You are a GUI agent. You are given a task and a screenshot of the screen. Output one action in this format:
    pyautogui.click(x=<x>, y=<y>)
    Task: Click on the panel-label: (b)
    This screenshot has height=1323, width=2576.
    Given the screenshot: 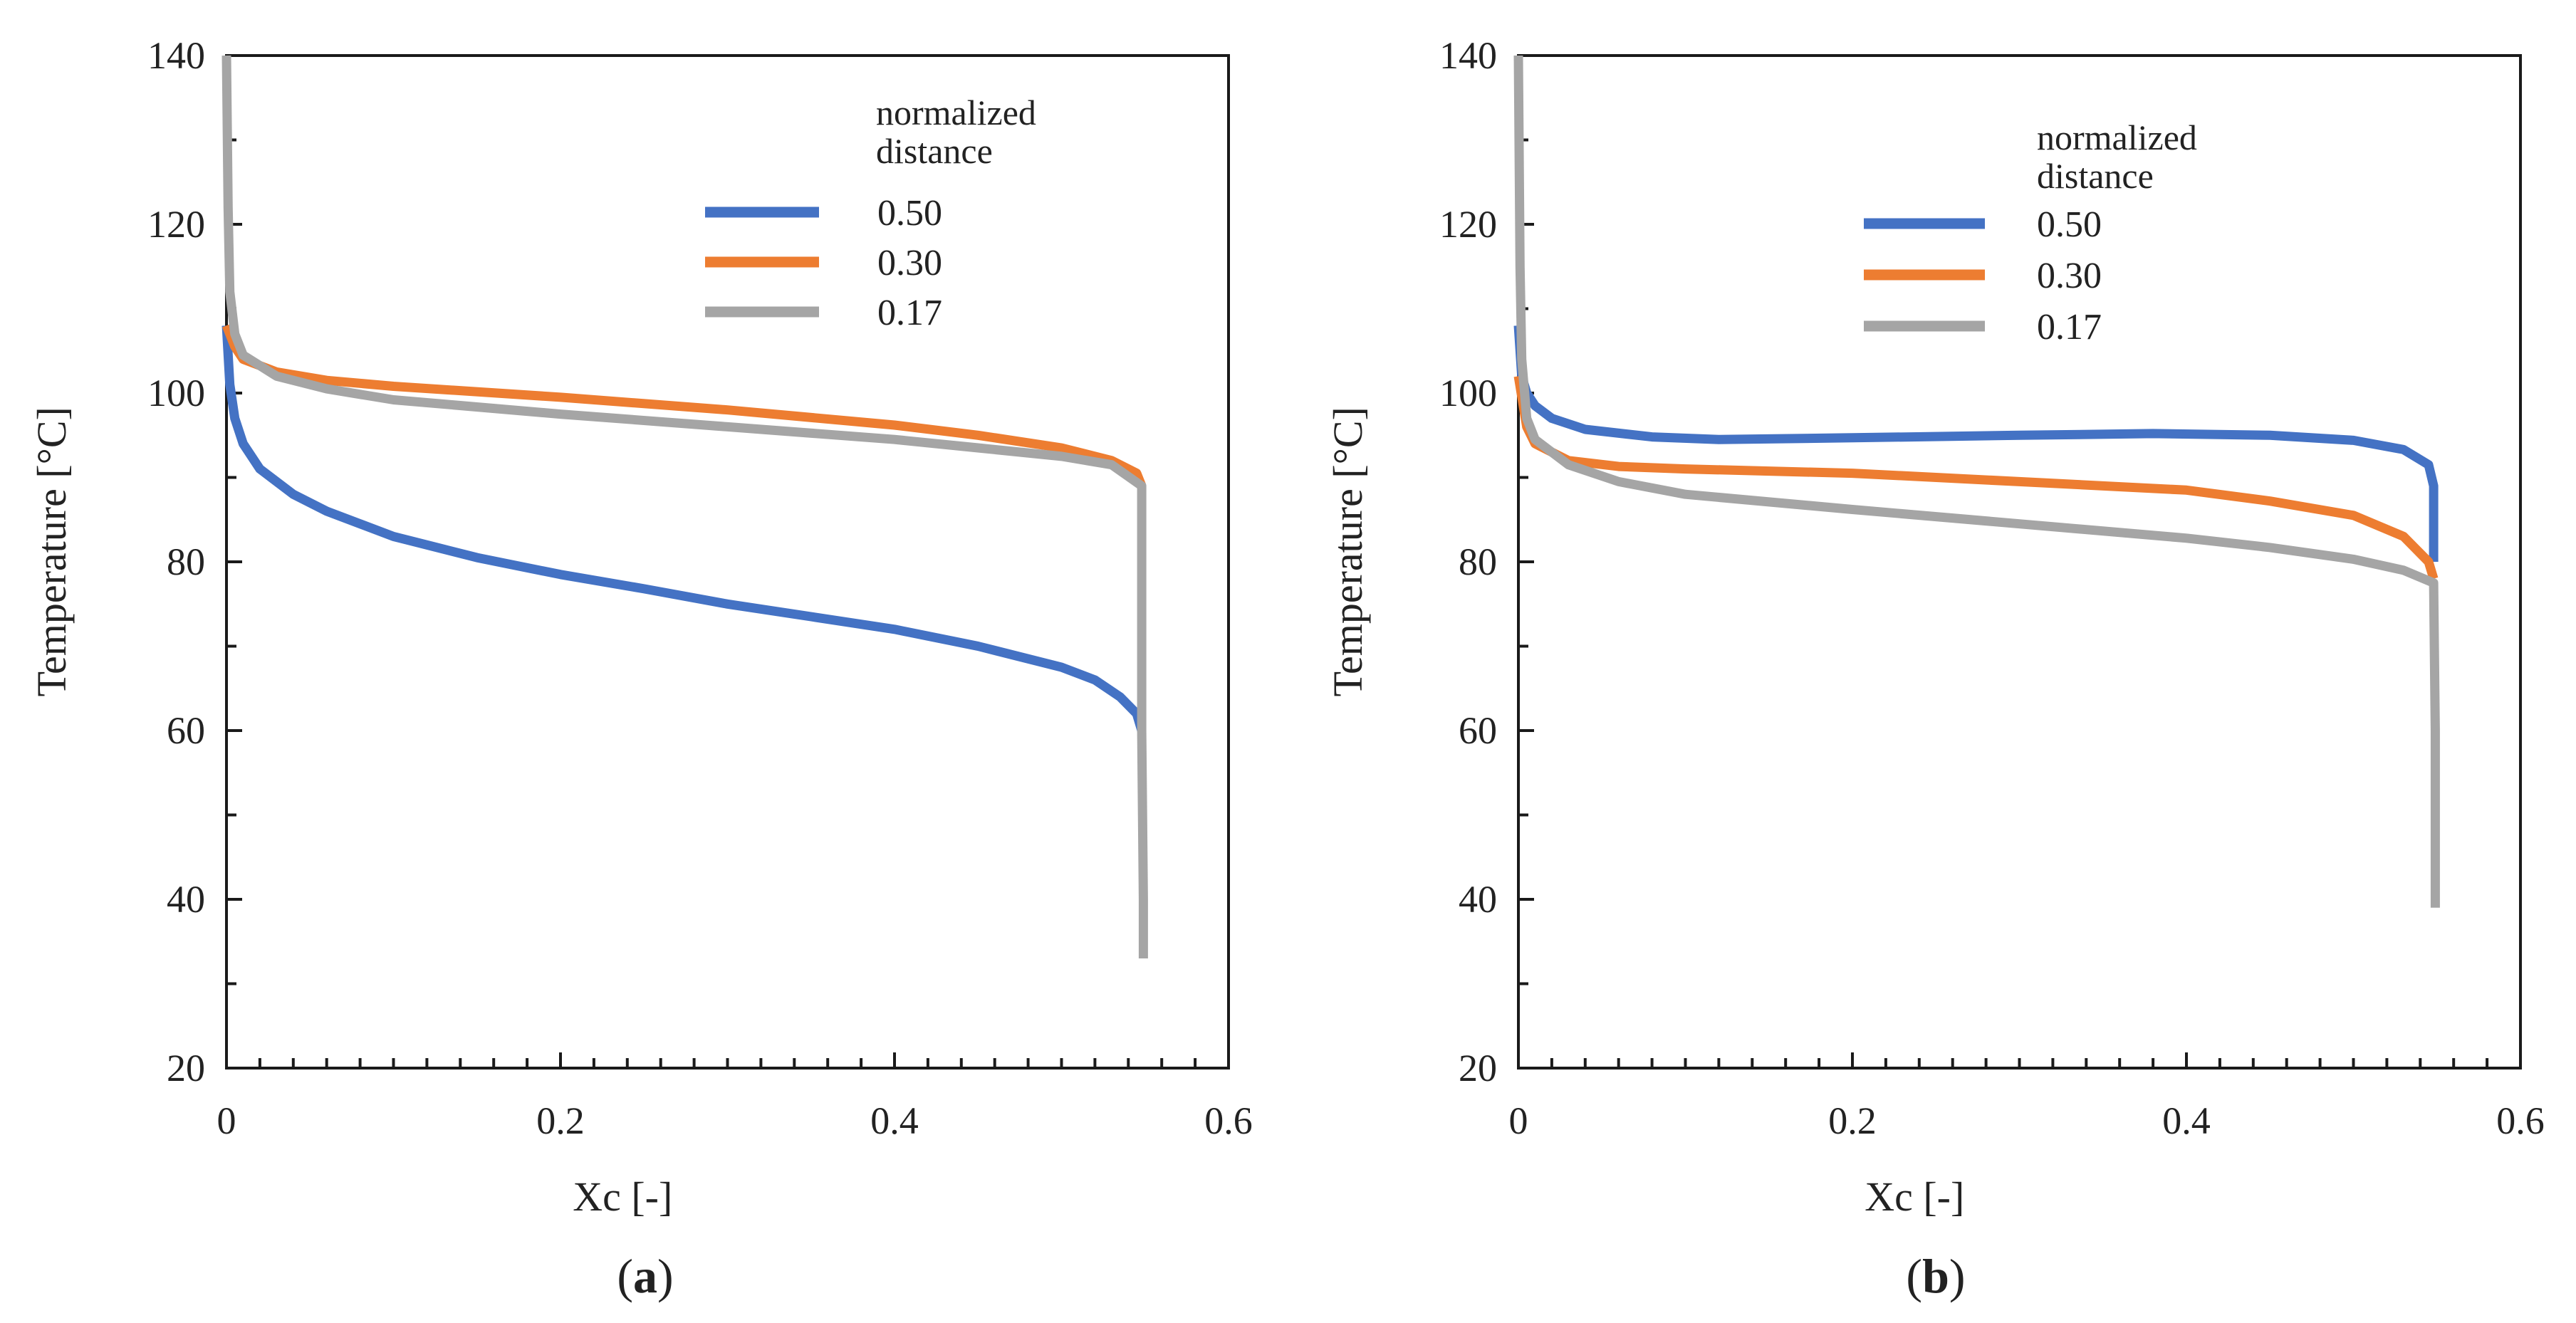 What is the action you would take?
    pyautogui.click(x=1935, y=1276)
    